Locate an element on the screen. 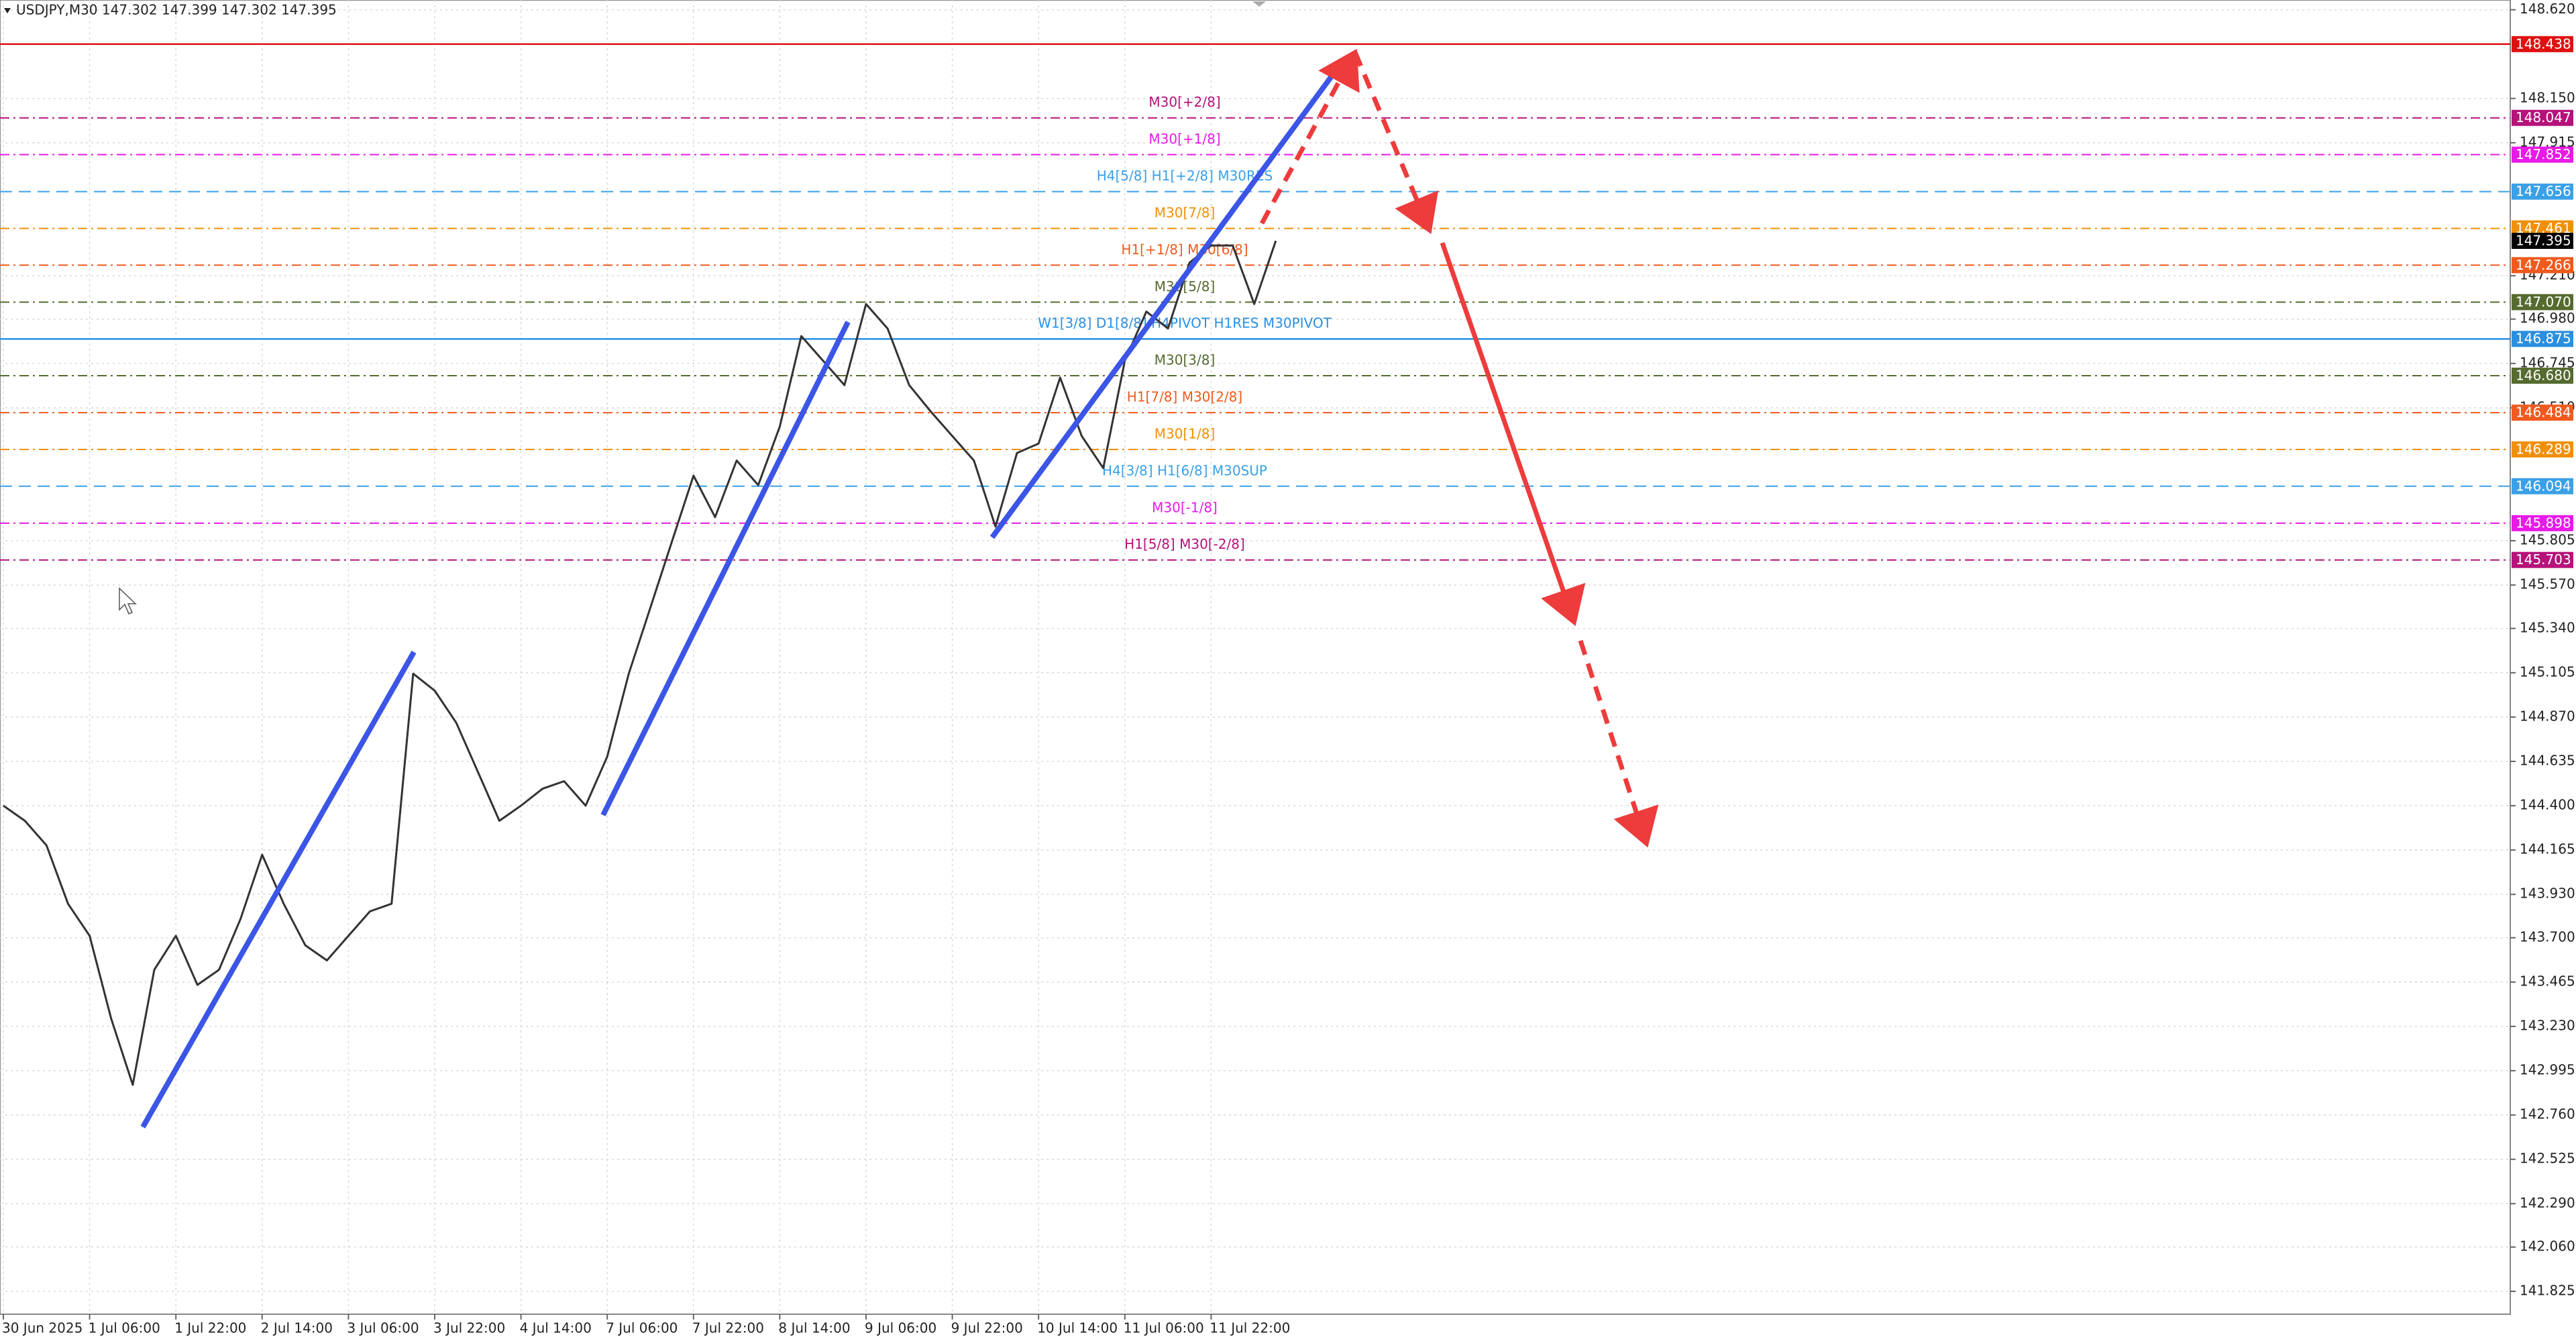  x-tick-label: 11 Jul 06:00 is located at coordinates (1164, 1328).